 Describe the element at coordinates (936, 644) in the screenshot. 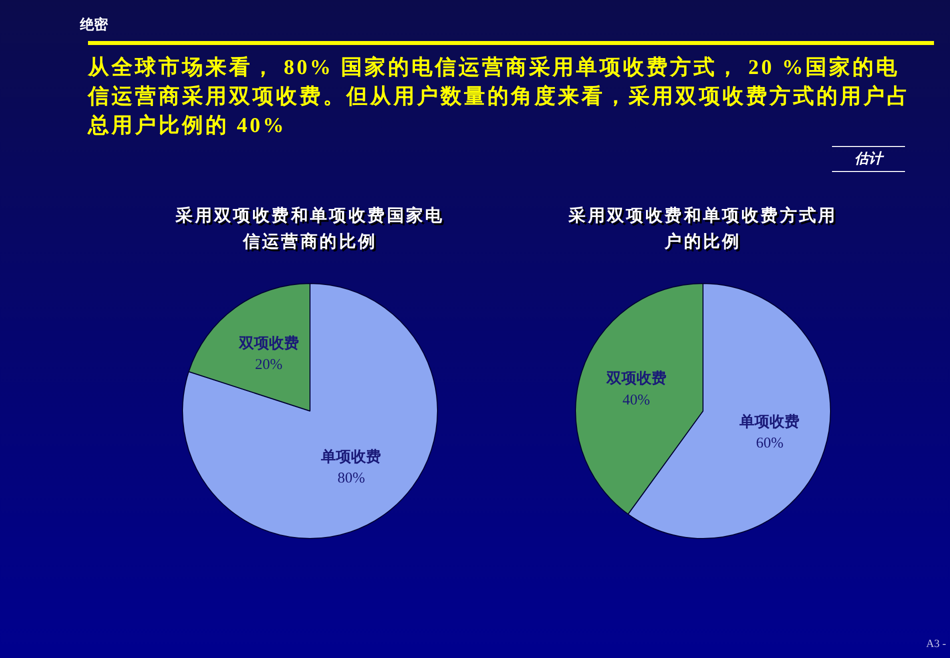

I see `text: A3 -` at that location.